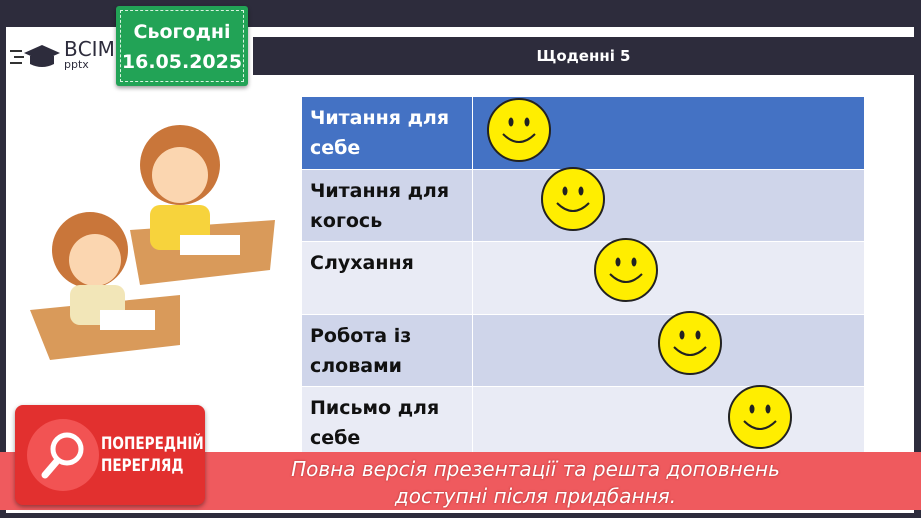  I want to click on activity-label: Читання для когось, so click(387, 205).